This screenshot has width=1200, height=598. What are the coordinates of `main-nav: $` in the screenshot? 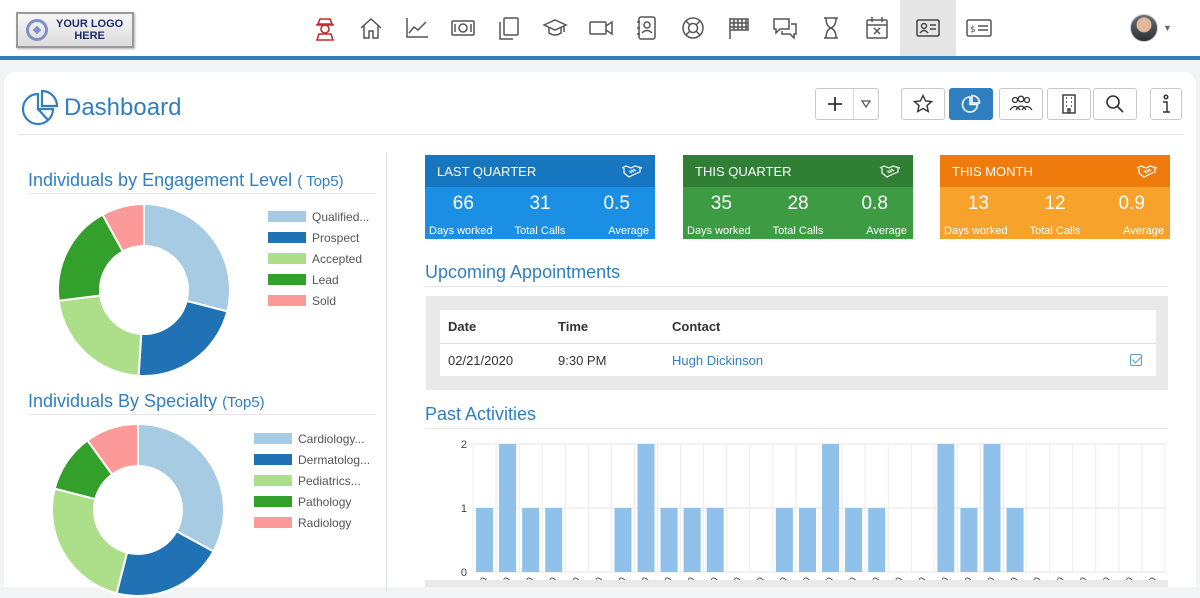 It's located at (652, 28).